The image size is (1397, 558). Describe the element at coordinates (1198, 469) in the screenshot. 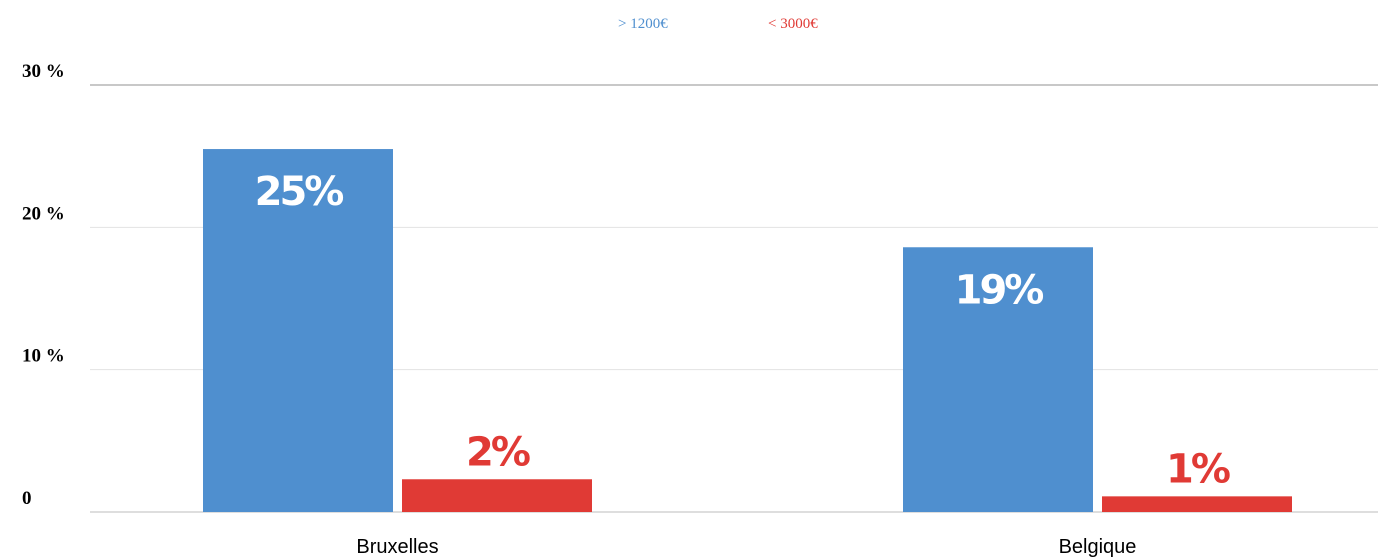

I see `data-label: 1%` at that location.